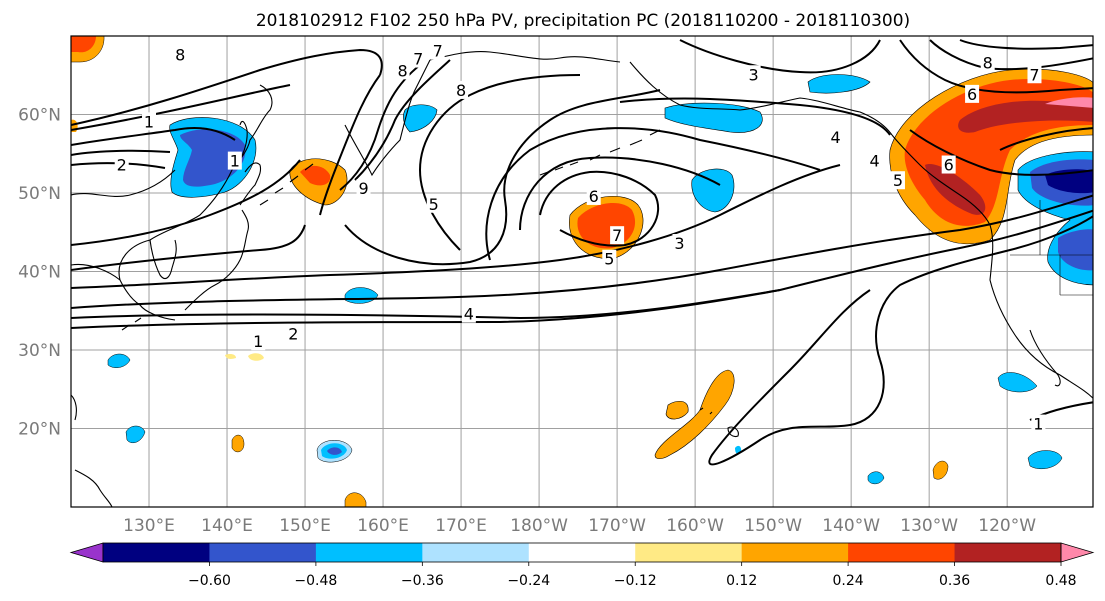 Image resolution: width=1105 pixels, height=601 pixels. What do you see at coordinates (39, 194) in the screenshot?
I see `lat-tick-label: 50°N` at bounding box center [39, 194].